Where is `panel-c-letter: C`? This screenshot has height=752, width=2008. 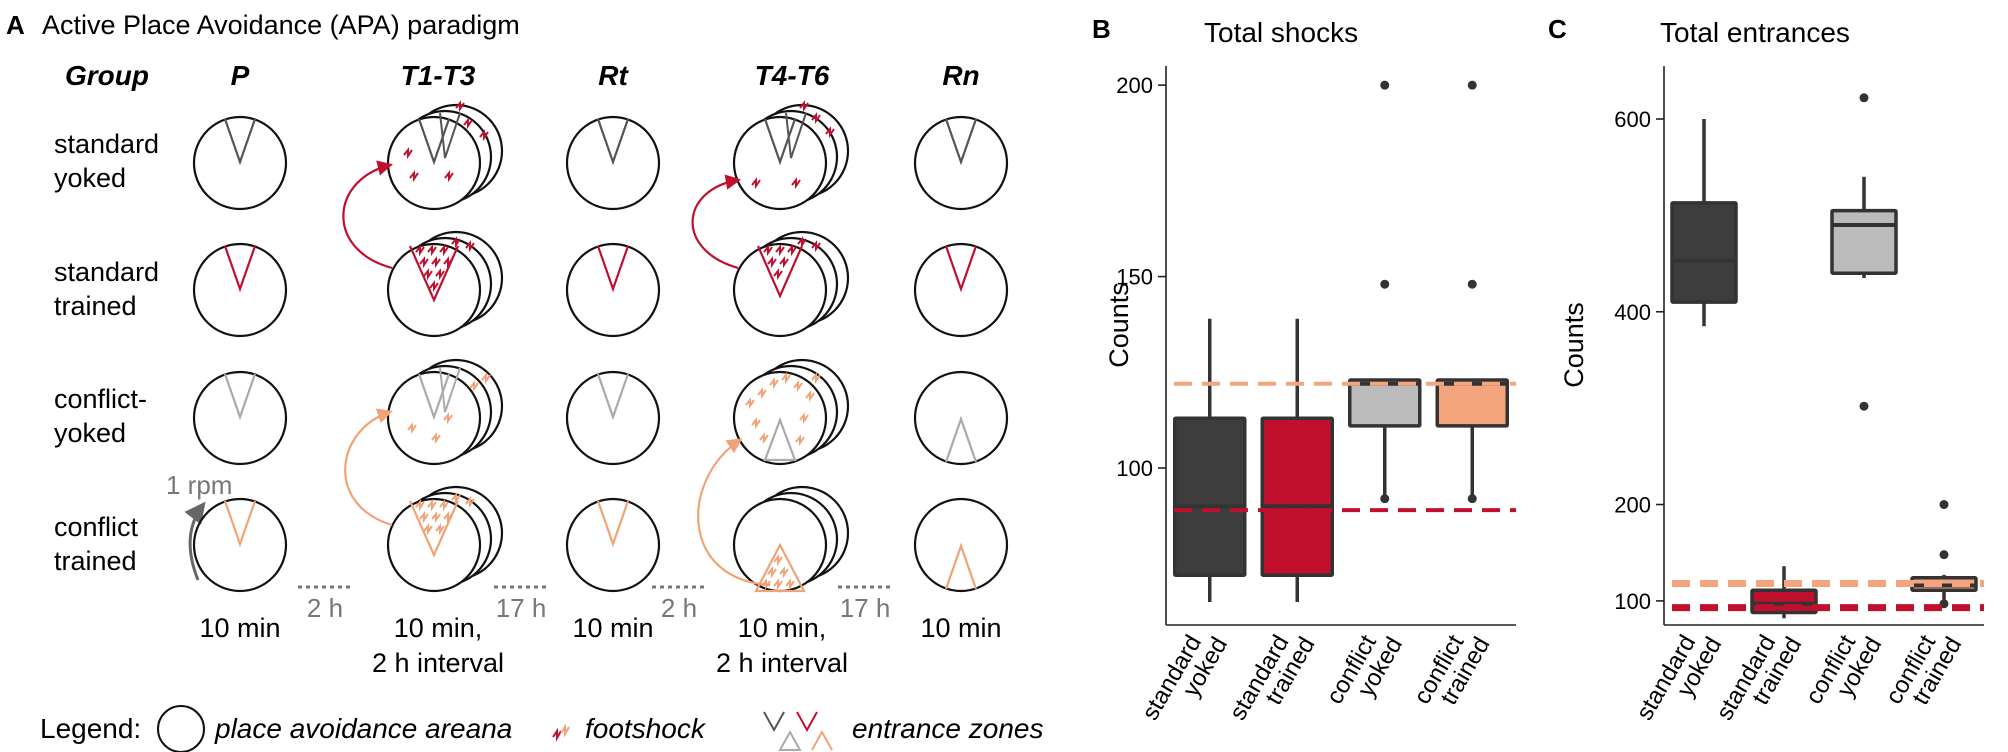
panel-c-letter: C is located at coordinates (1557, 29).